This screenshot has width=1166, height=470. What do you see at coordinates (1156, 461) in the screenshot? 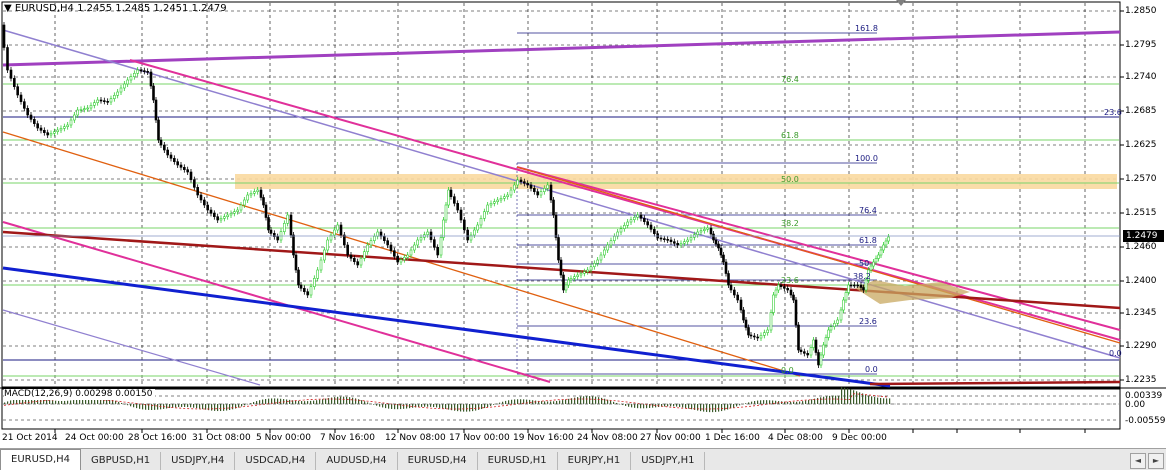
I see `tab-scroll-right-icon: ►` at bounding box center [1156, 461].